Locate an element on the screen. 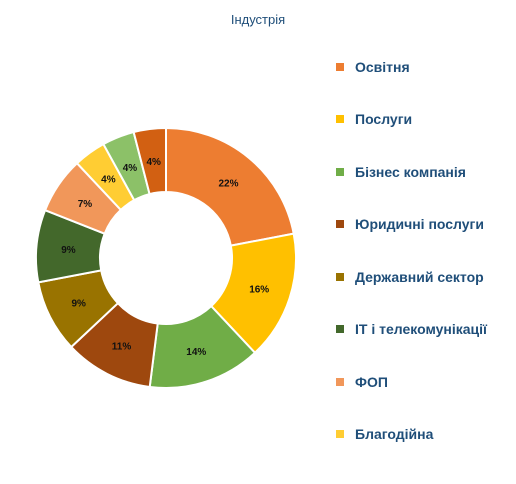 The width and height of the screenshot is (516, 484). data-label-3: 14% is located at coordinates (196, 352).